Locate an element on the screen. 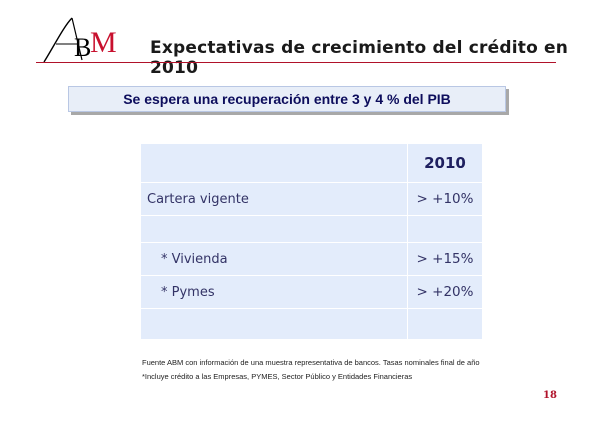 The height and width of the screenshot is (424, 600). table-row: * Pymes > +20% is located at coordinates (311, 292).